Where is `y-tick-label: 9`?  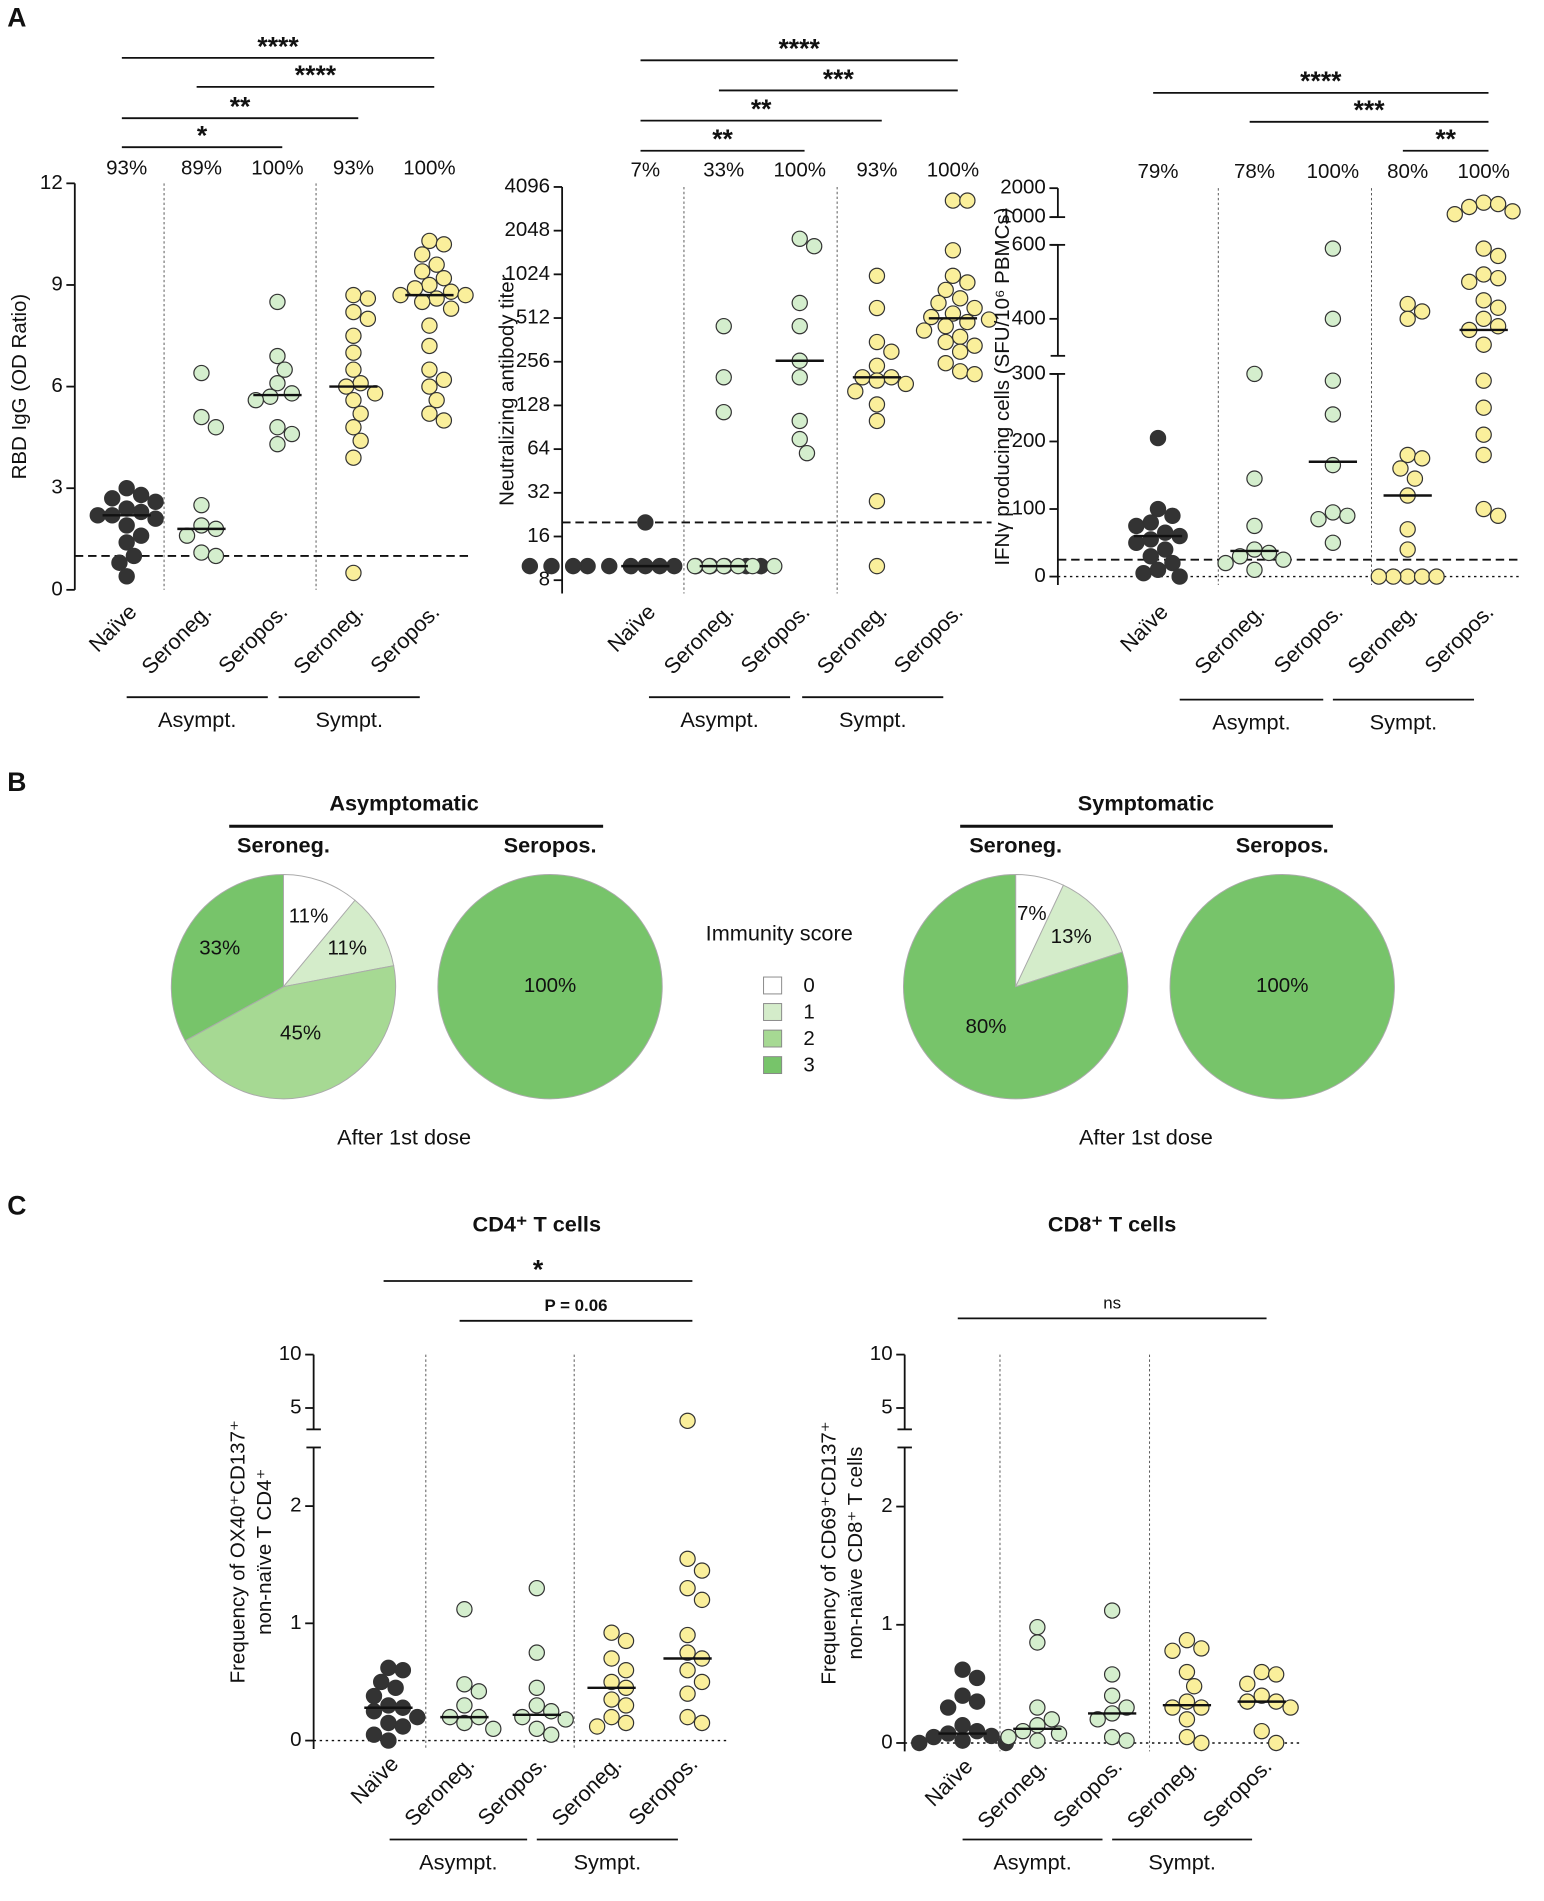
y-tick-label: 9 is located at coordinates (56, 283).